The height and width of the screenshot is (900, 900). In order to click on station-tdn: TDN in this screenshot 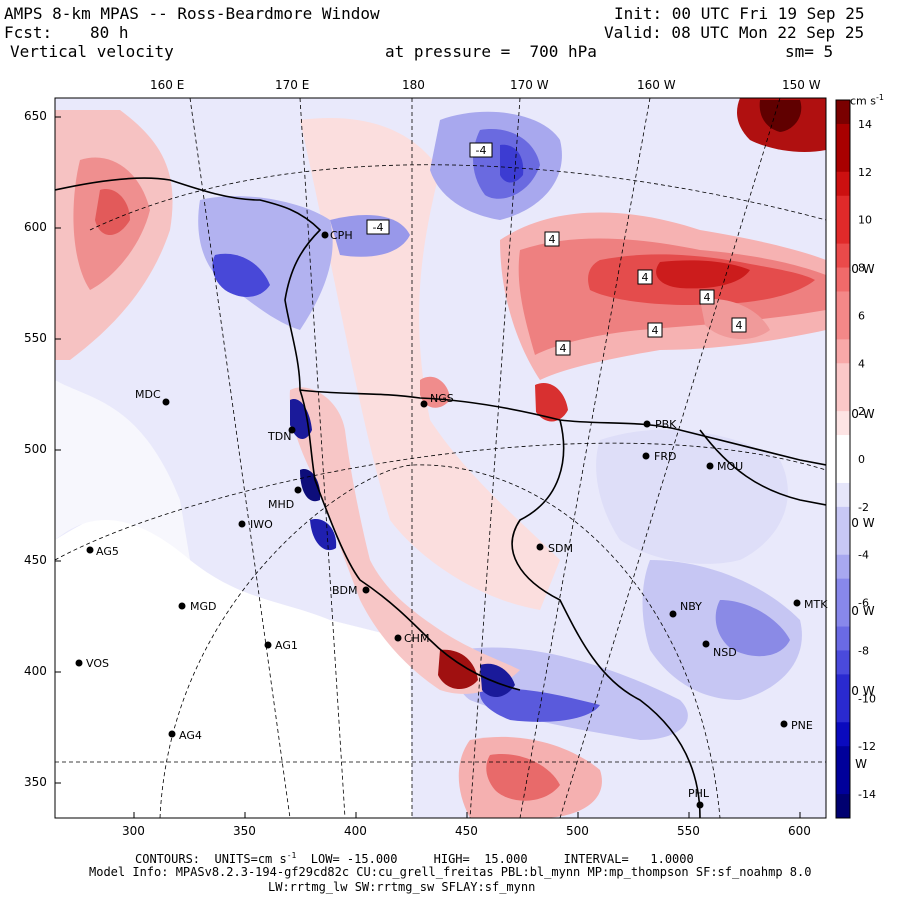, I will do `click(281, 434)`.